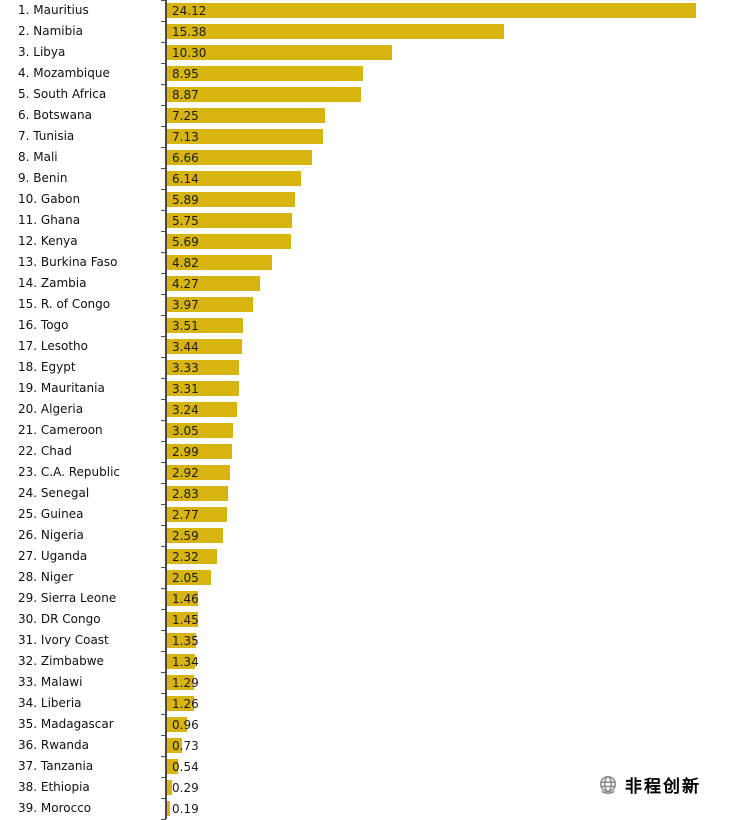 The height and width of the screenshot is (820, 751). Describe the element at coordinates (458, 703) in the screenshot. I see `plot-area: 1.26` at that location.